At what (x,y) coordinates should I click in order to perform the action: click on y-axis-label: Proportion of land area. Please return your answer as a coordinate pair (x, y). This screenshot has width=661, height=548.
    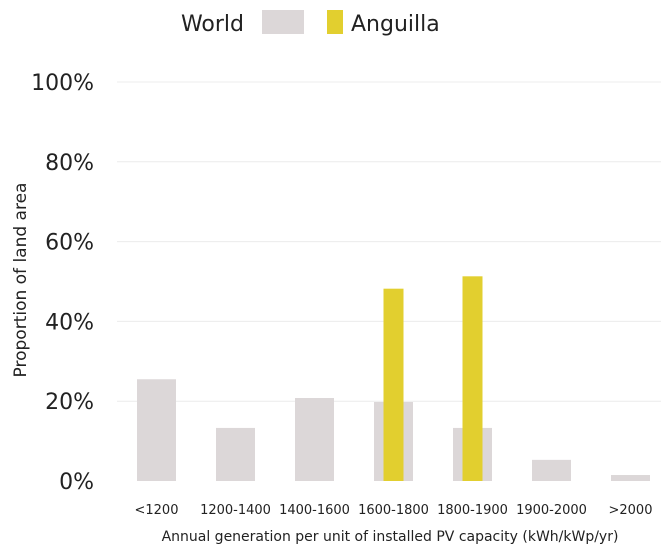
    Looking at the image, I should click on (21, 280).